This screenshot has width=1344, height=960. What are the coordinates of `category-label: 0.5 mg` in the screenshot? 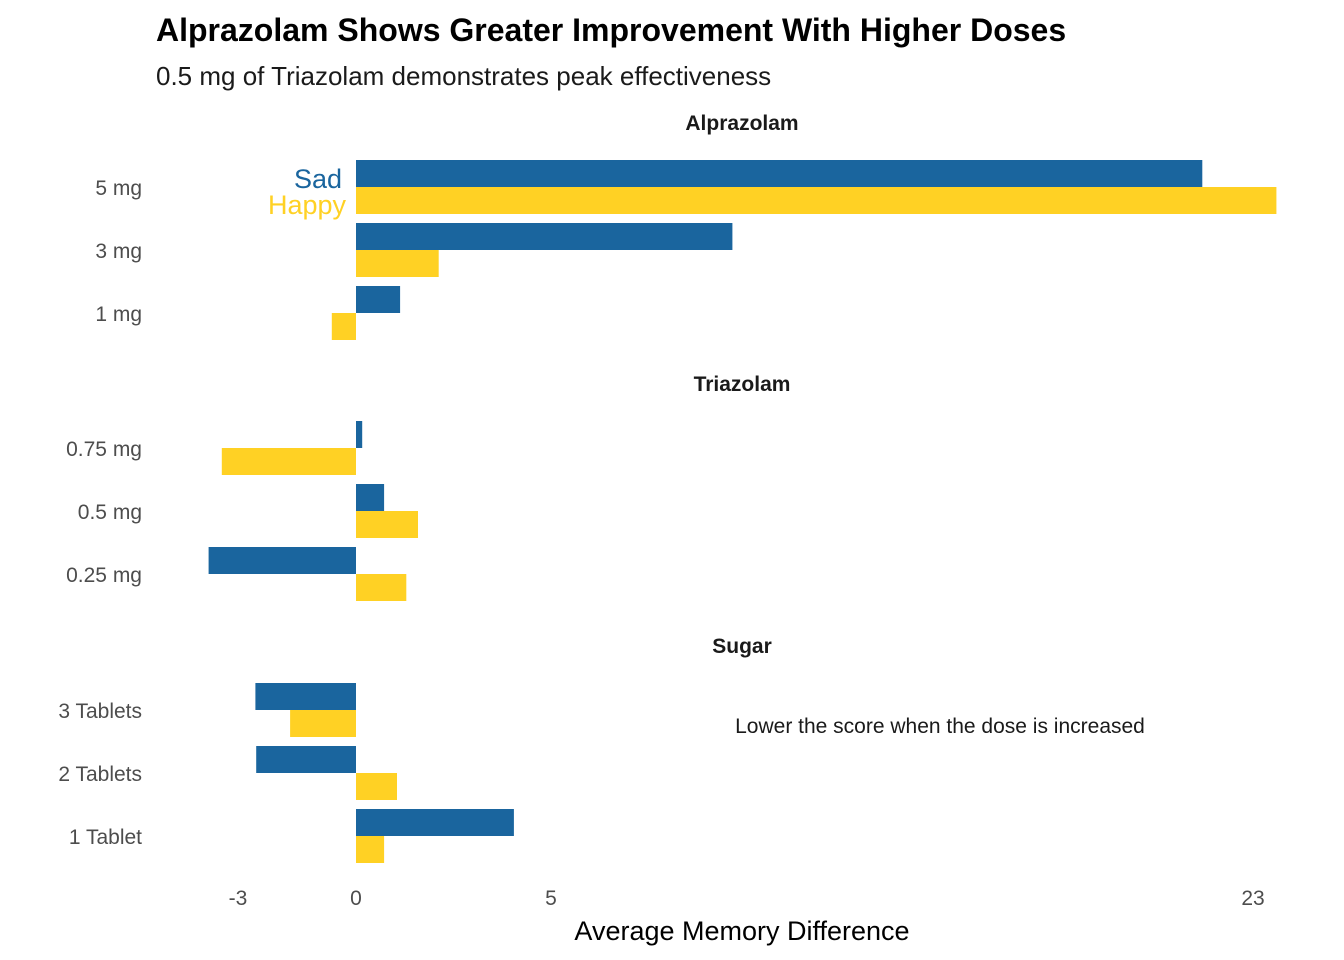 It's located at (110, 512).